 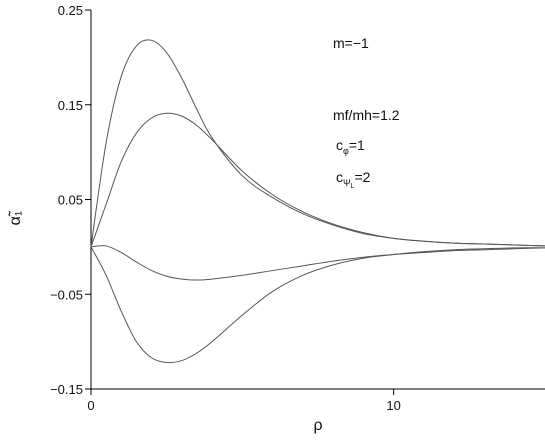 I want to click on c-phi-value: =1, so click(x=357, y=145).